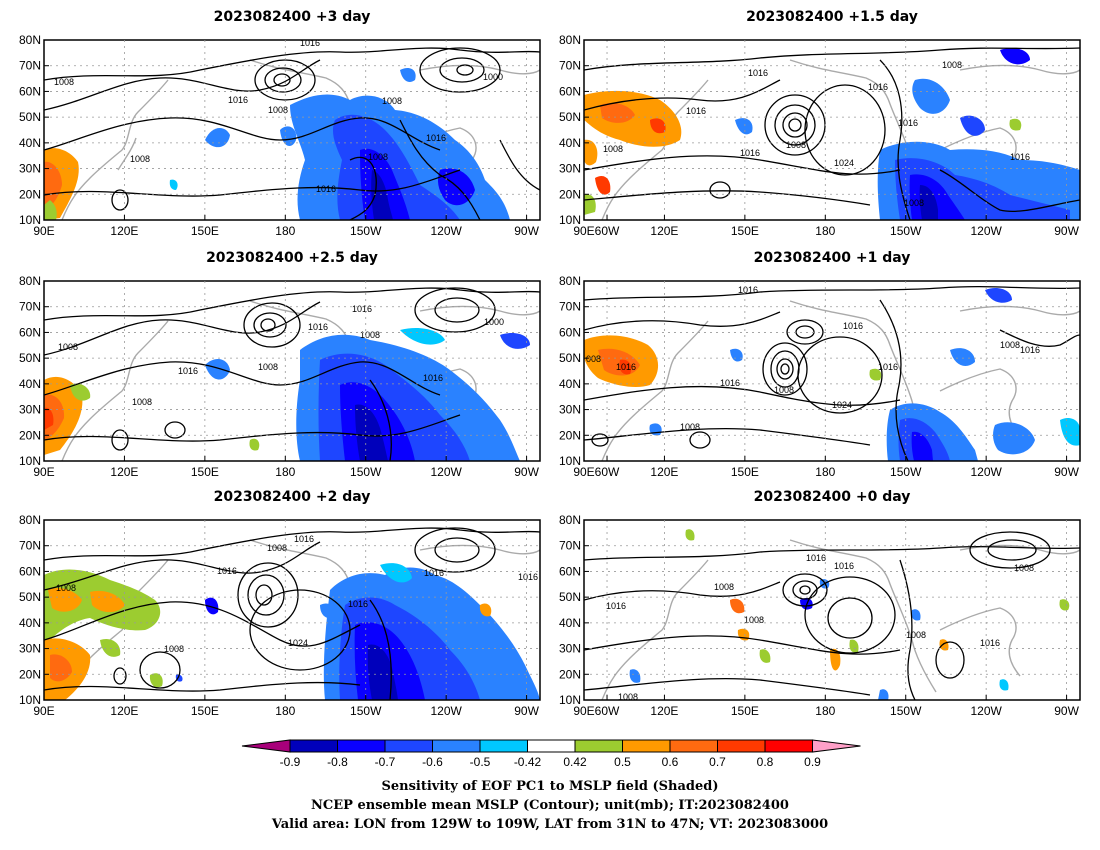 The image size is (1100, 850). What do you see at coordinates (494, 322) in the screenshot?
I see `contour-label: 1000` at bounding box center [494, 322].